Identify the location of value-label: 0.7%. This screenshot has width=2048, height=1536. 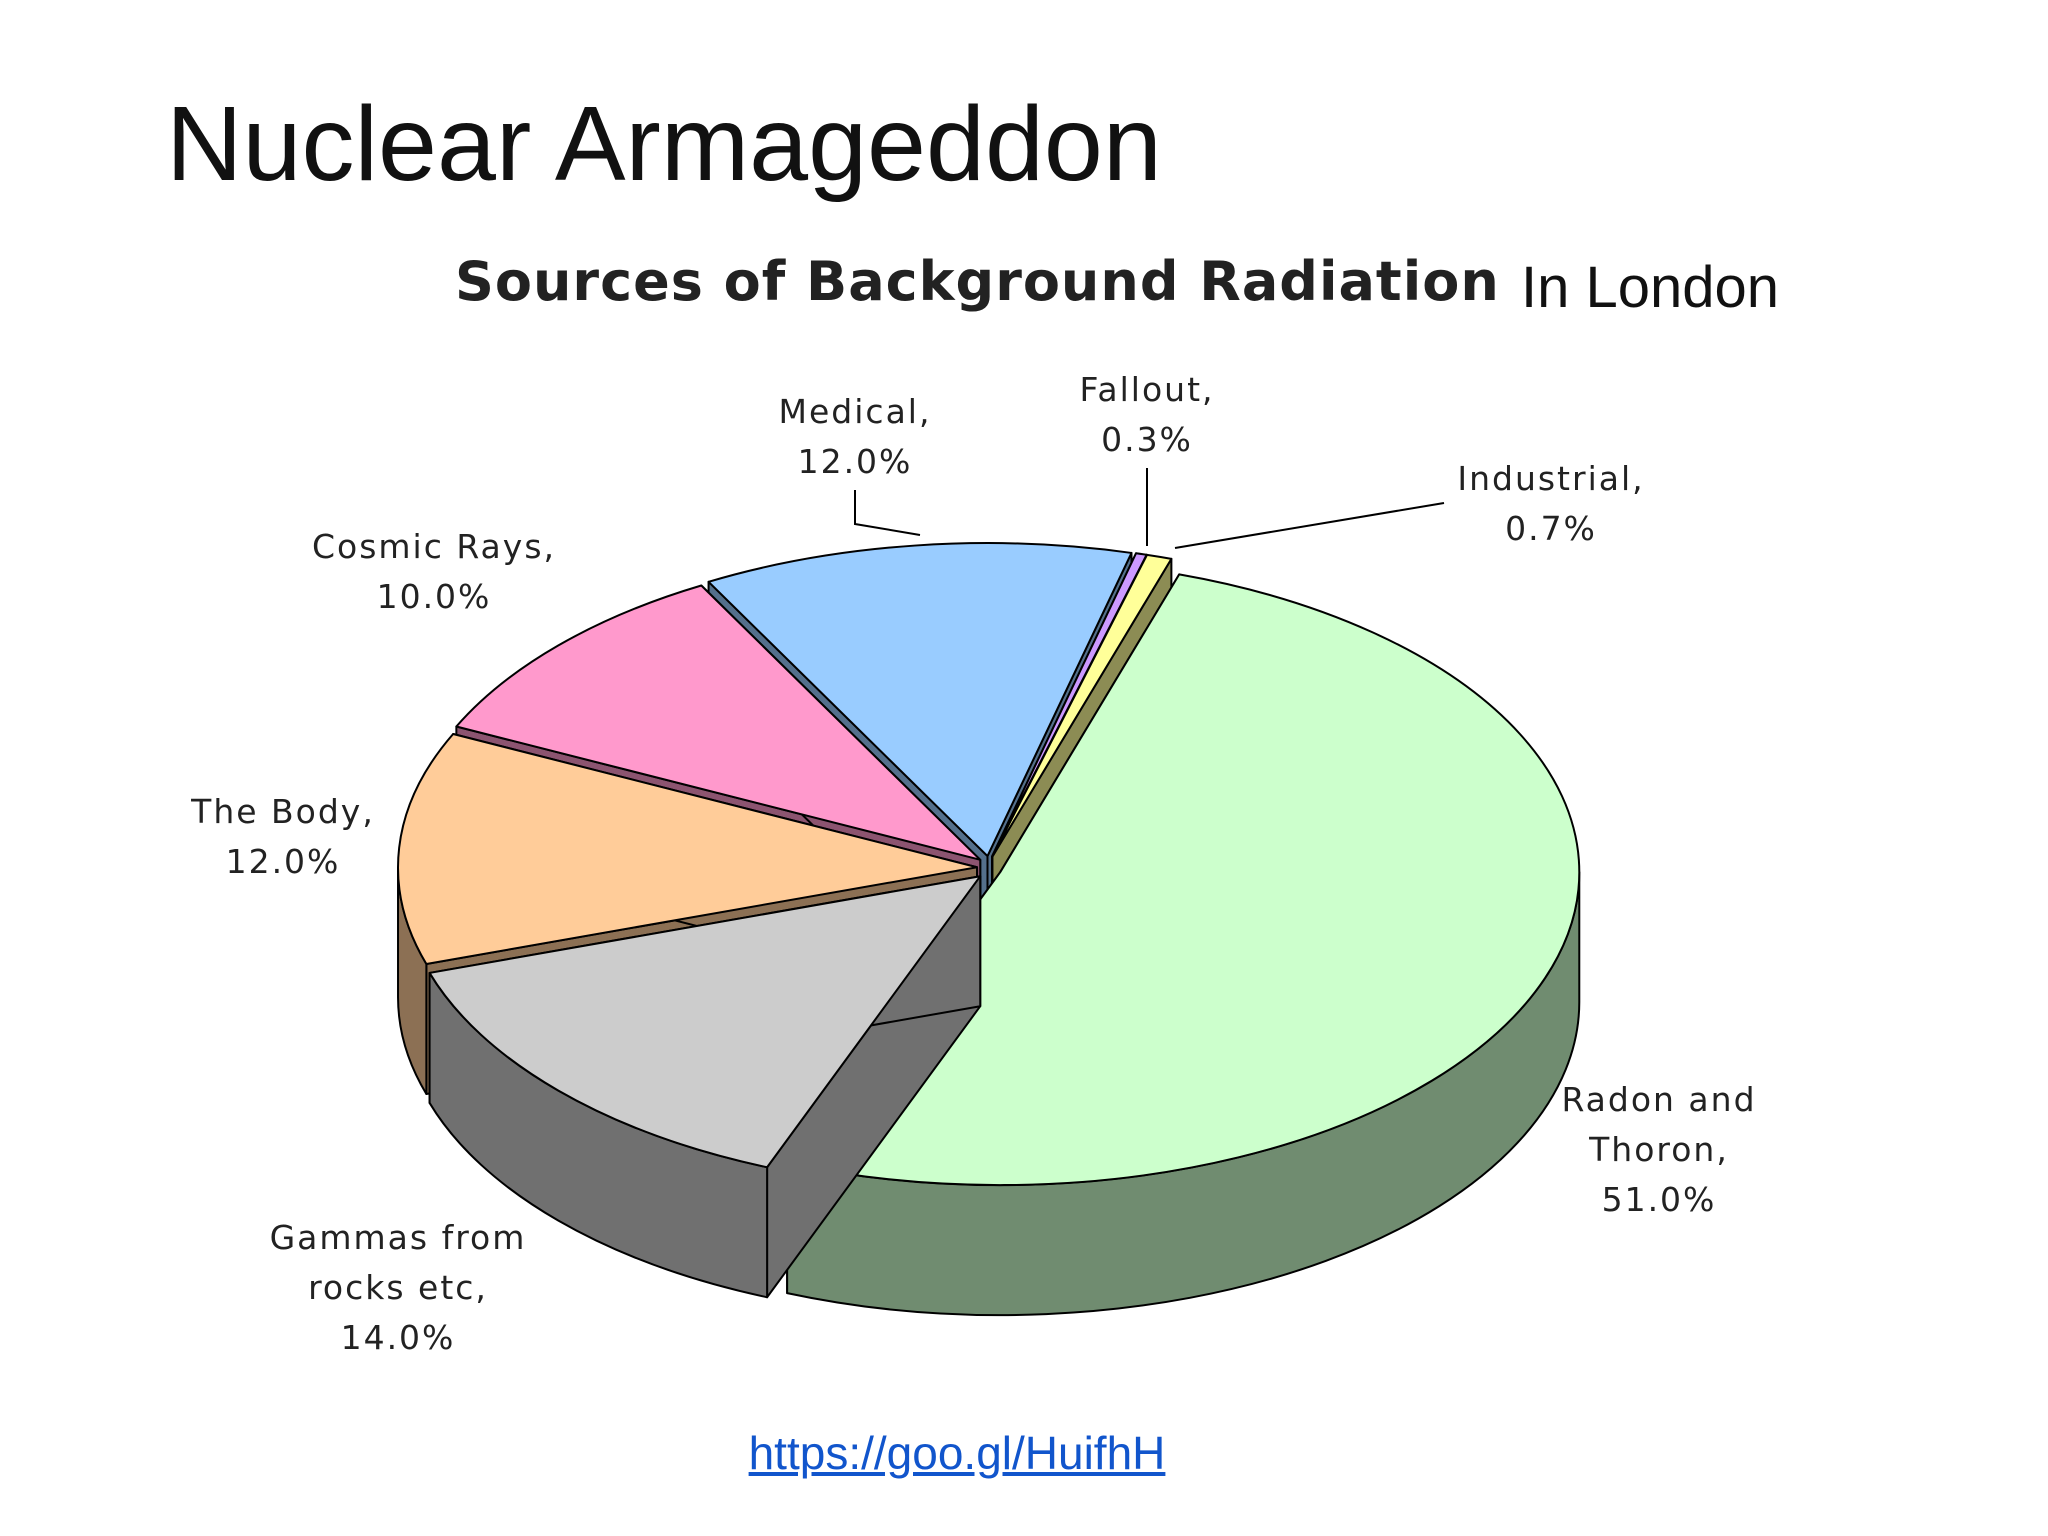
(1551, 528).